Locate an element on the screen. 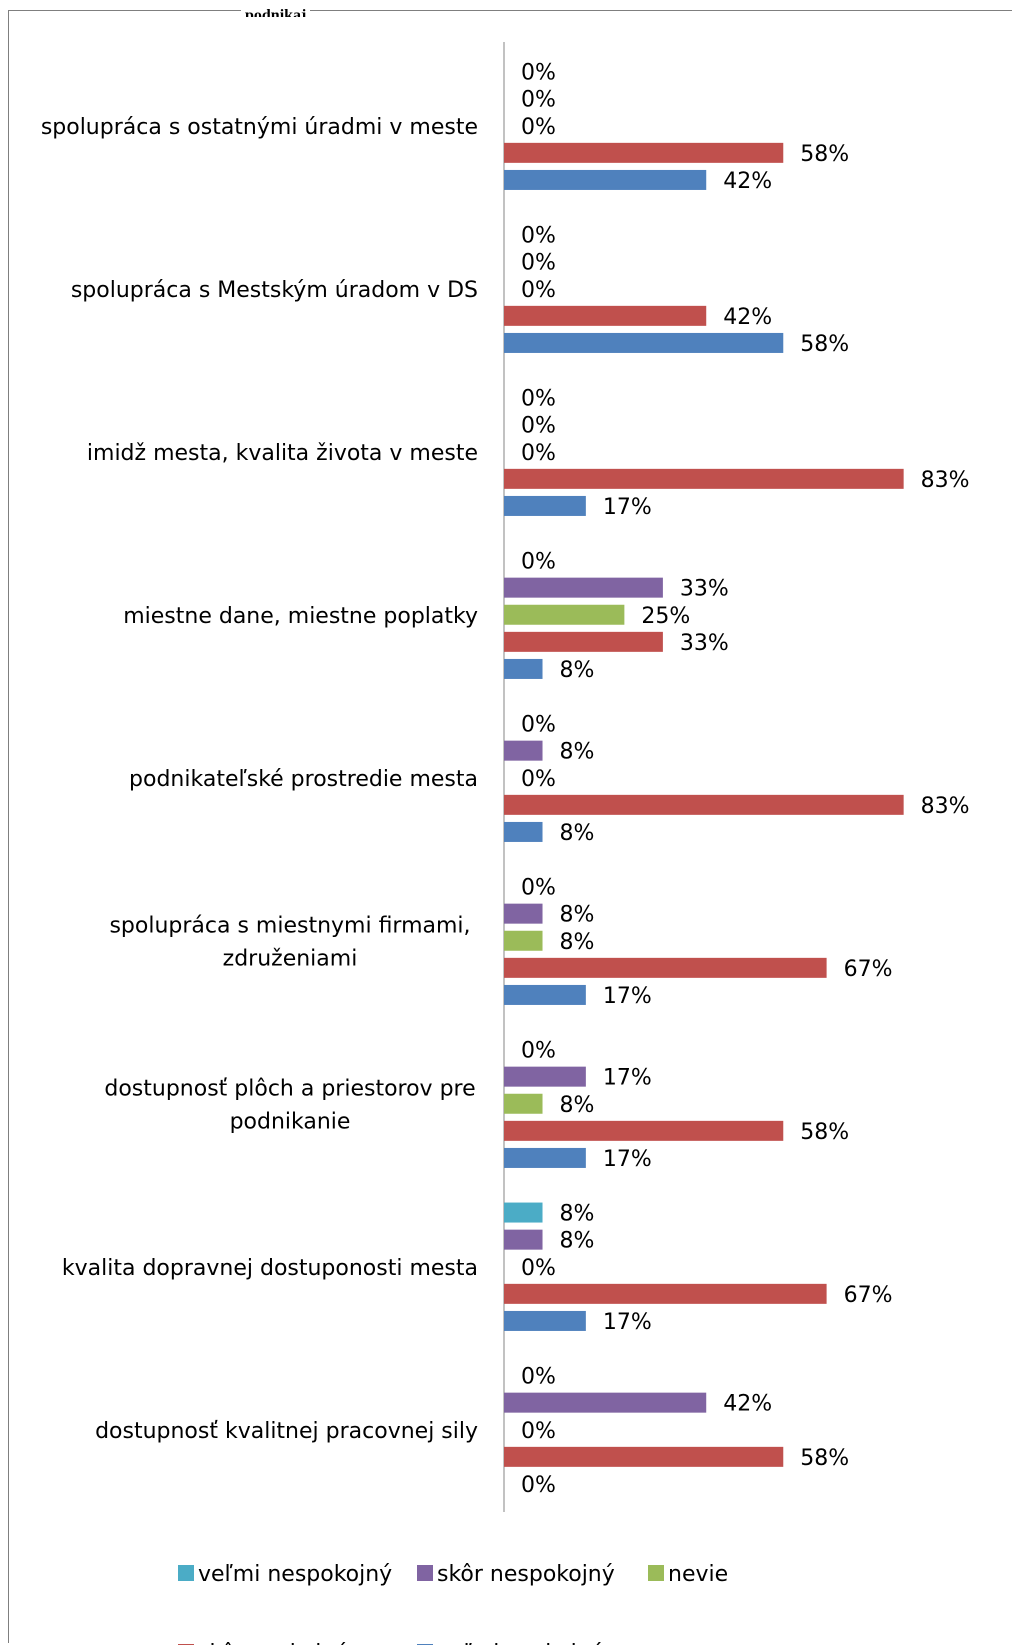 Image resolution: width=1014 pixels, height=1645 pixels. category-label: miestne dane, miestne poplatky is located at coordinates (300, 616).